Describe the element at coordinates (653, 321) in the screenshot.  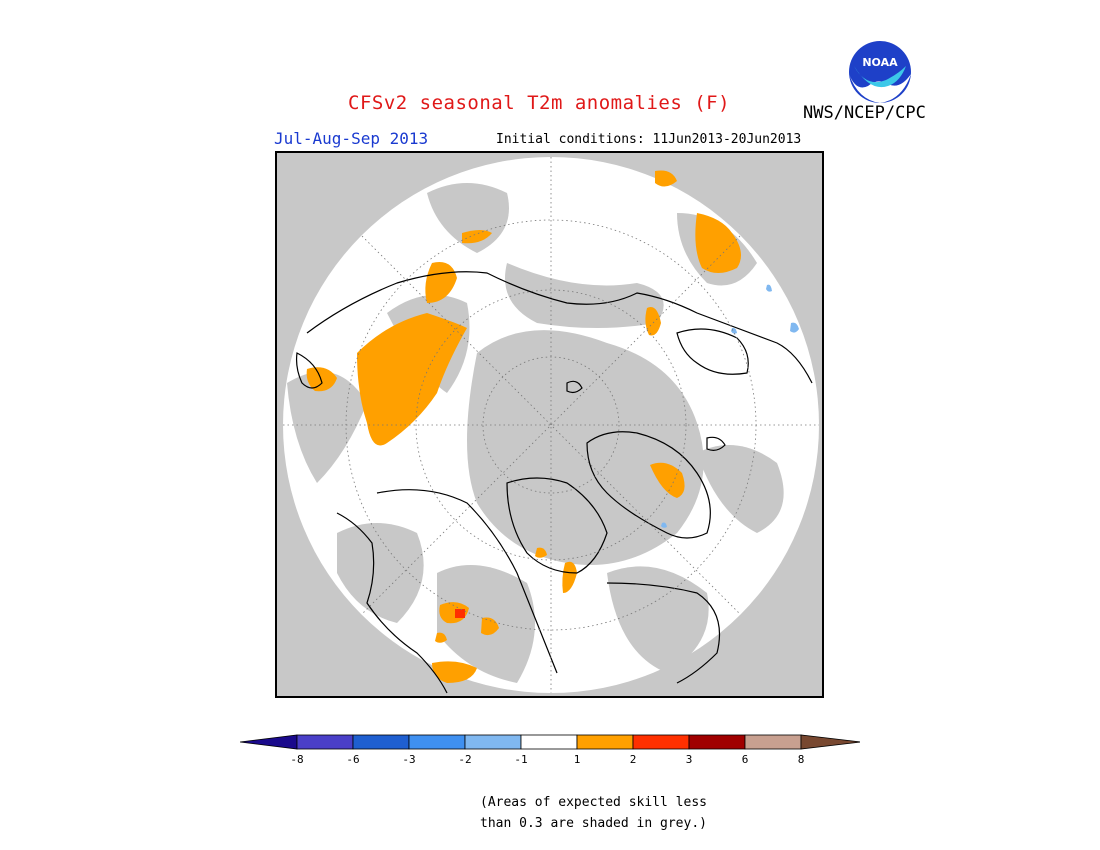
I see `warm-region-east-coast` at that location.